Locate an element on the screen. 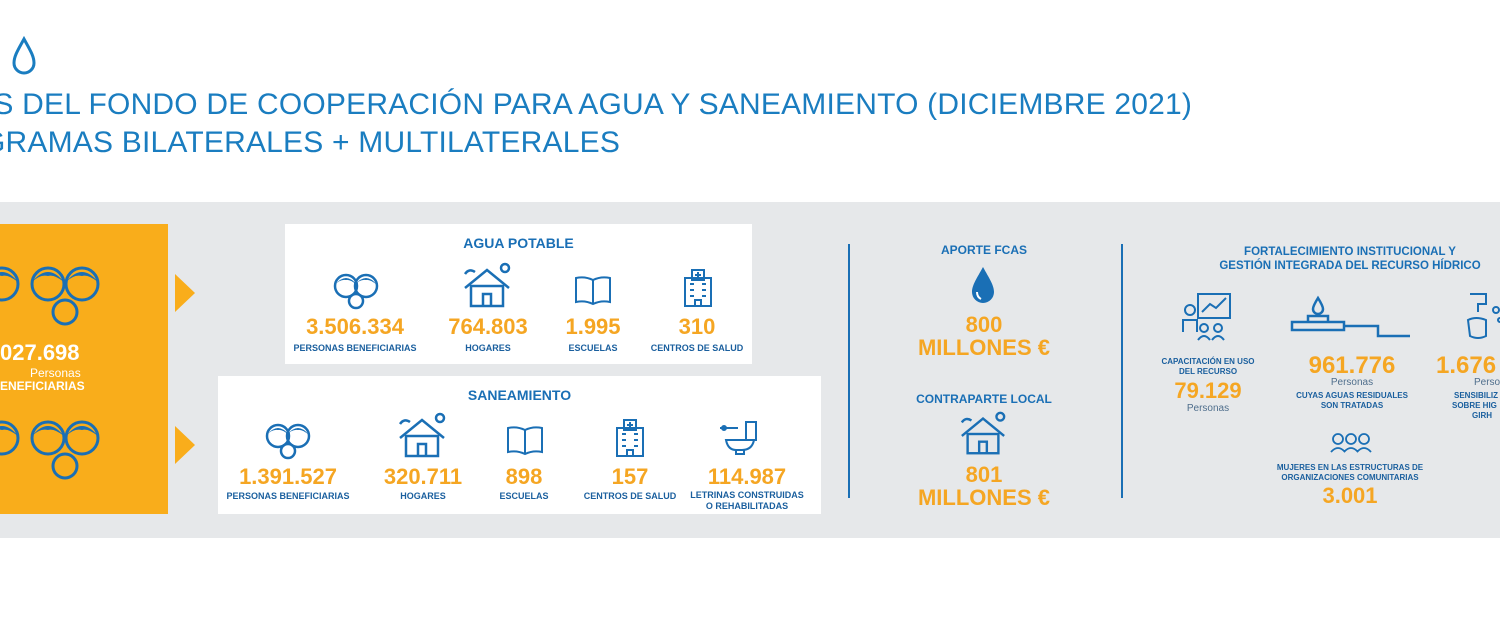  sensibilizacion-label-2: SOBRE HIG is located at coordinates (1474, 405).